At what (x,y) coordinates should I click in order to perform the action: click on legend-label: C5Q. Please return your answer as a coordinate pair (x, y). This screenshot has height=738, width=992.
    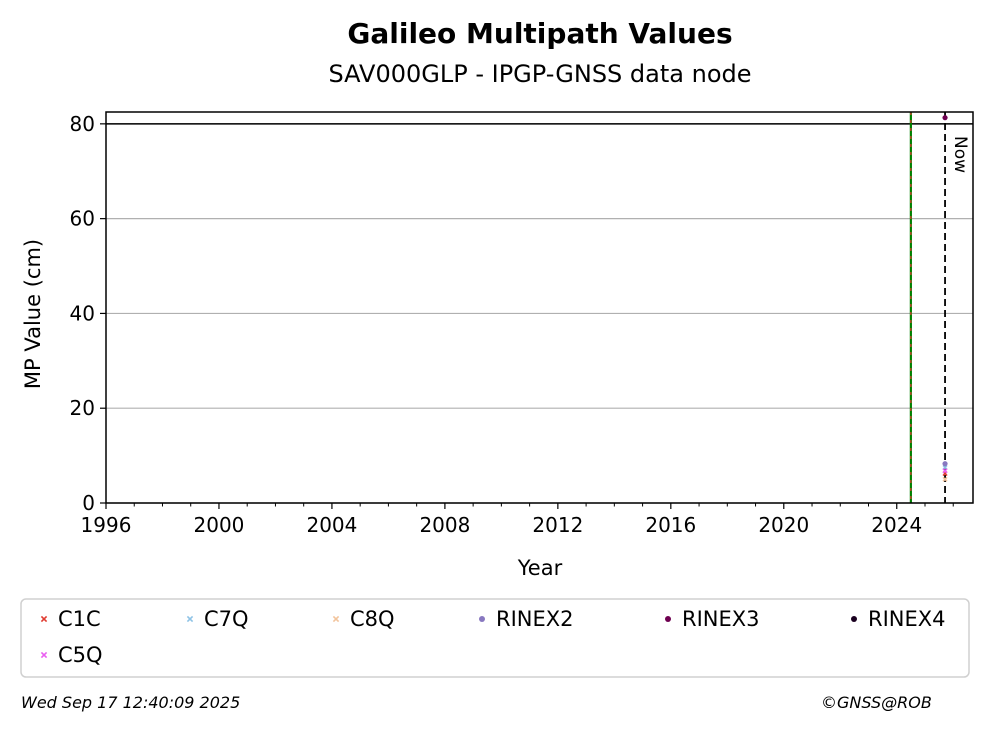
    Looking at the image, I should click on (80, 655).